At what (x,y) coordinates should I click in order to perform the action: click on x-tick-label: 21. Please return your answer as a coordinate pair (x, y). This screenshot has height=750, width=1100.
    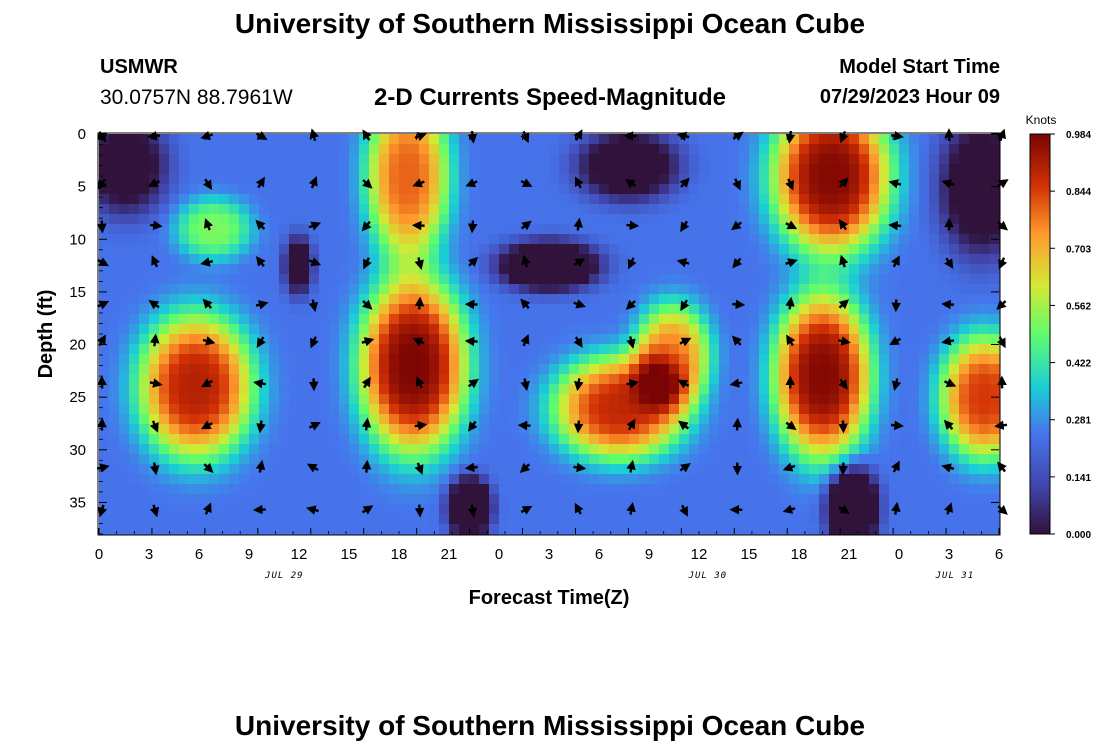
    Looking at the image, I should click on (449, 554).